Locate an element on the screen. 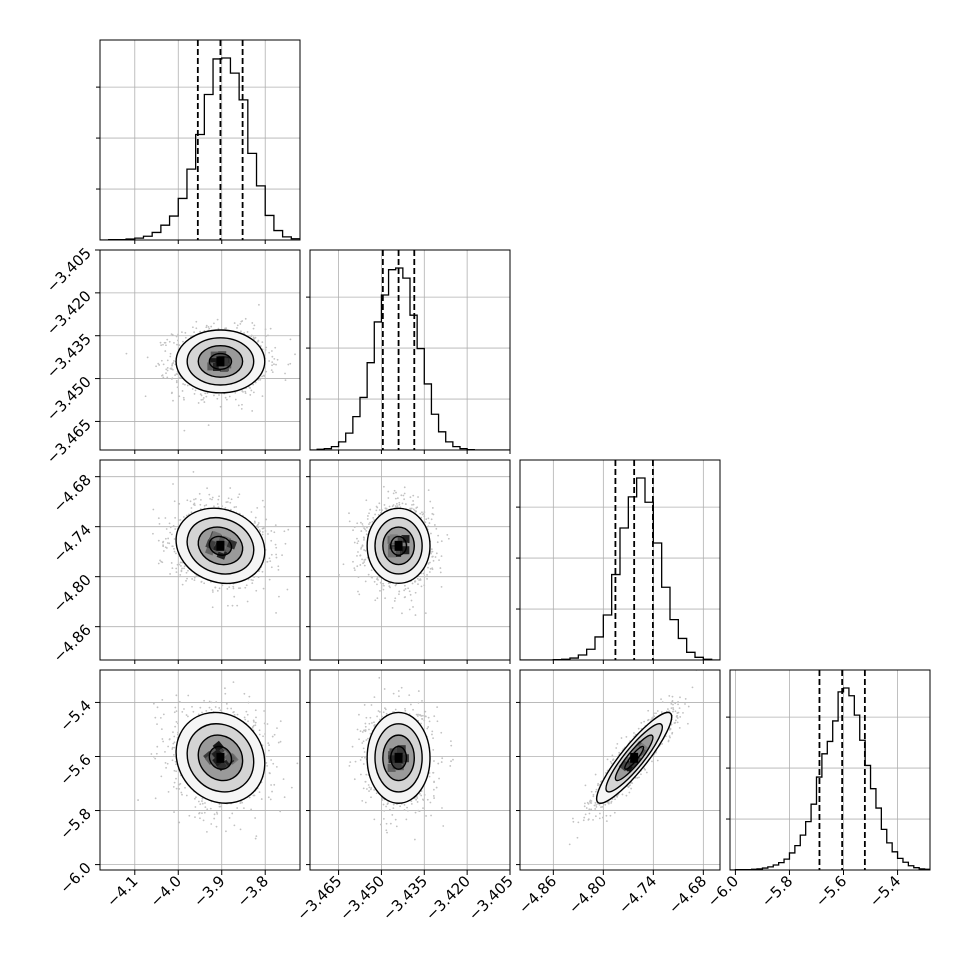  density-block is located at coordinates (405, 539).